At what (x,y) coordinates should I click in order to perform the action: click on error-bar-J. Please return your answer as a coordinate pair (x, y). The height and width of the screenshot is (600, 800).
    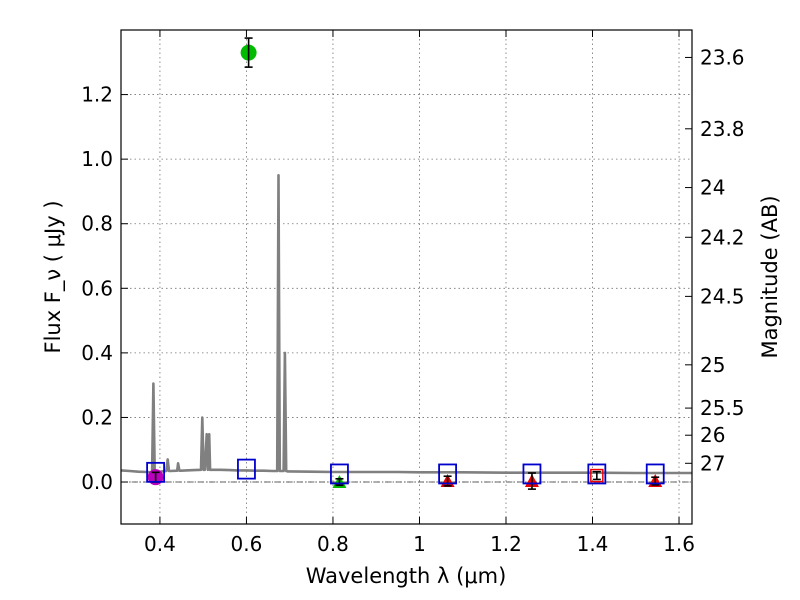
    Looking at the image, I should click on (531, 481).